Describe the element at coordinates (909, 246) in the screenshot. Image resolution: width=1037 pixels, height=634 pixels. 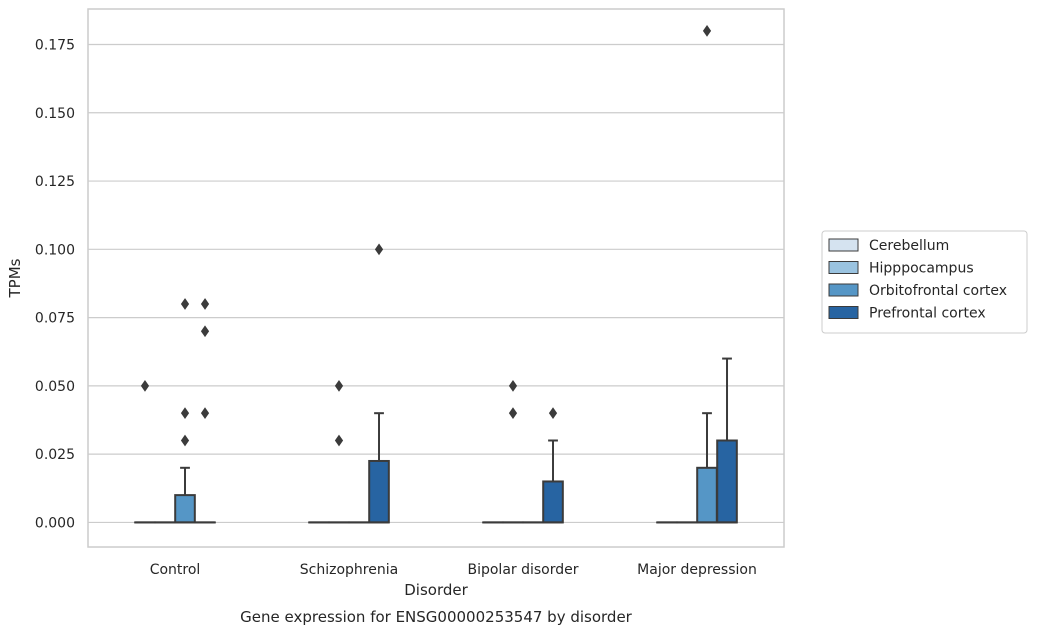
I see `legend-label: Cerebellum` at that location.